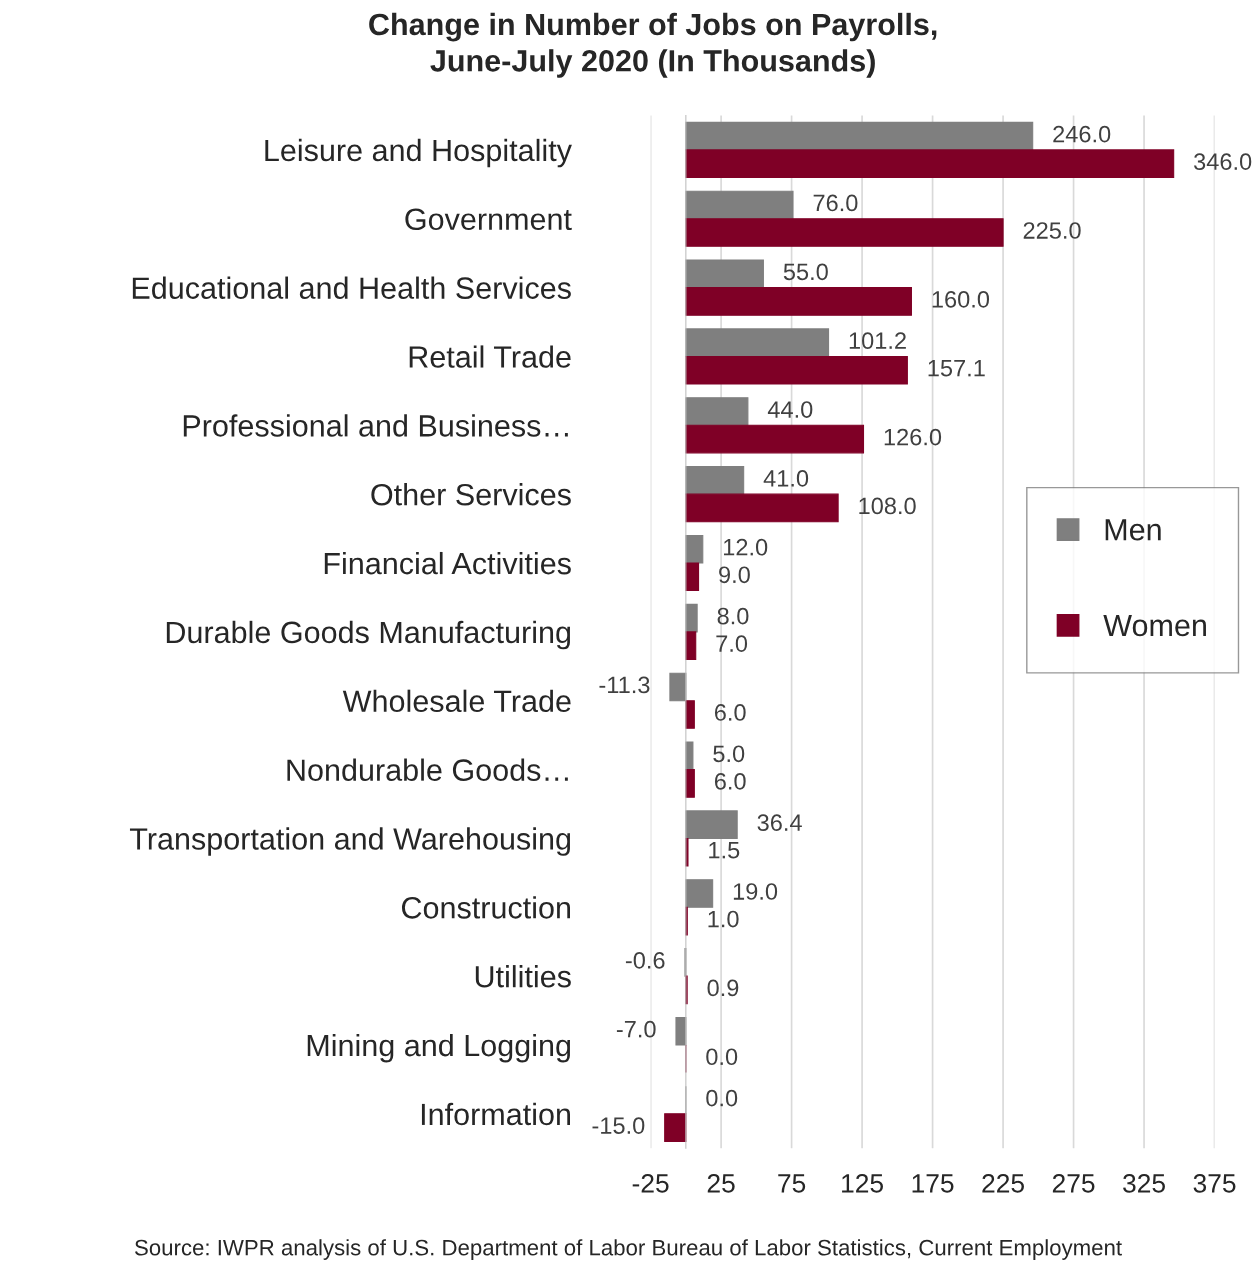  What do you see at coordinates (447, 563) in the screenshot?
I see `y-tick-label: Financial Activities` at bounding box center [447, 563].